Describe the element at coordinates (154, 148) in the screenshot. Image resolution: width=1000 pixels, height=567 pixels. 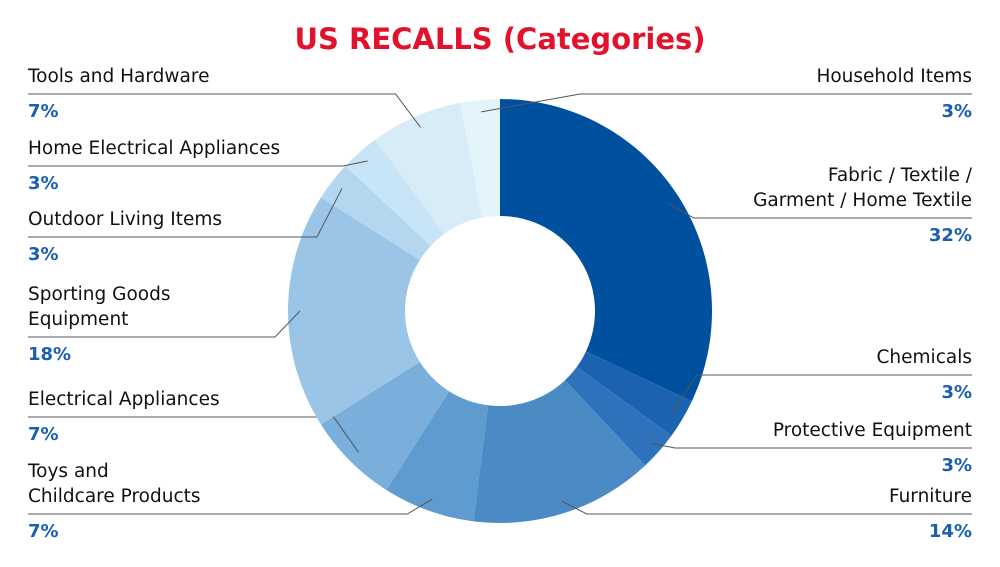
I see `category-label: Home Electrical Appliances` at that location.